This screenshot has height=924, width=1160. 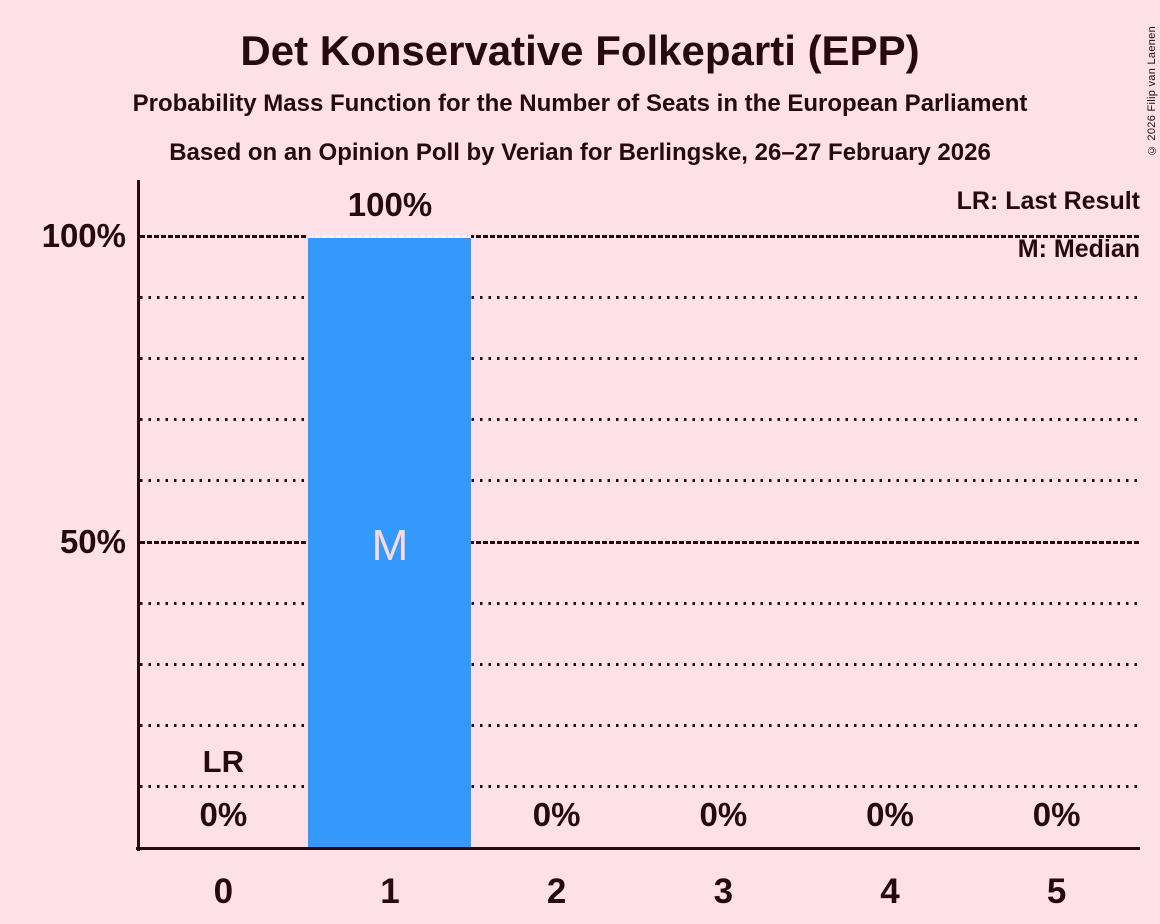 What do you see at coordinates (1048, 201) in the screenshot?
I see `legend-last-result: LR: Last Result` at bounding box center [1048, 201].